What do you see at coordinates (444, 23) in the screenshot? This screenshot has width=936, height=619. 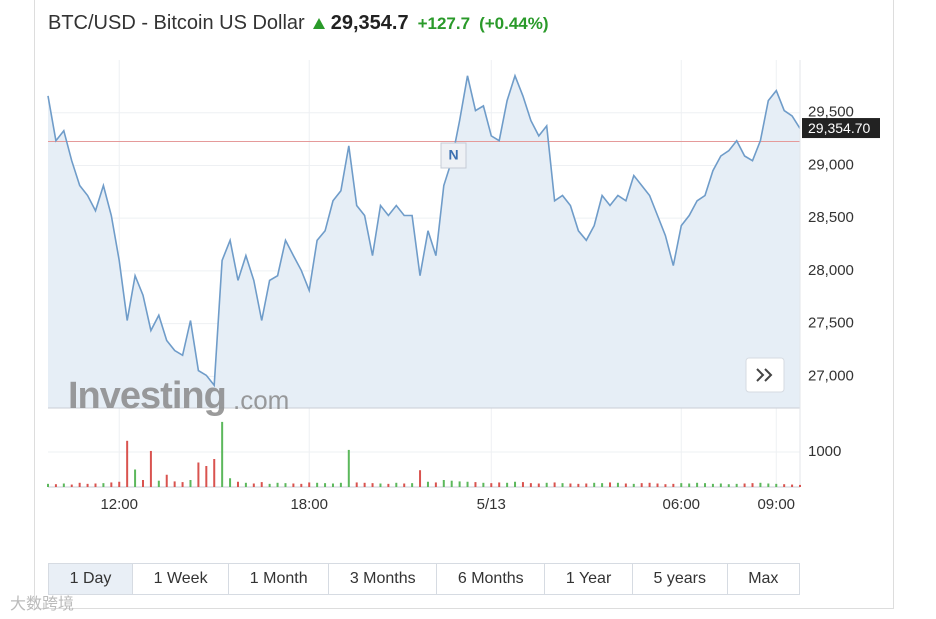 I see `change: +127.7` at bounding box center [444, 23].